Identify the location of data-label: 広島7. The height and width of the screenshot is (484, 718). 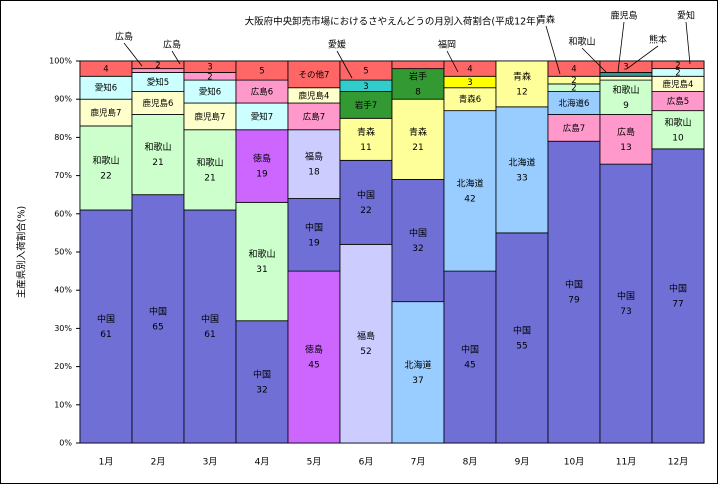
(314, 116).